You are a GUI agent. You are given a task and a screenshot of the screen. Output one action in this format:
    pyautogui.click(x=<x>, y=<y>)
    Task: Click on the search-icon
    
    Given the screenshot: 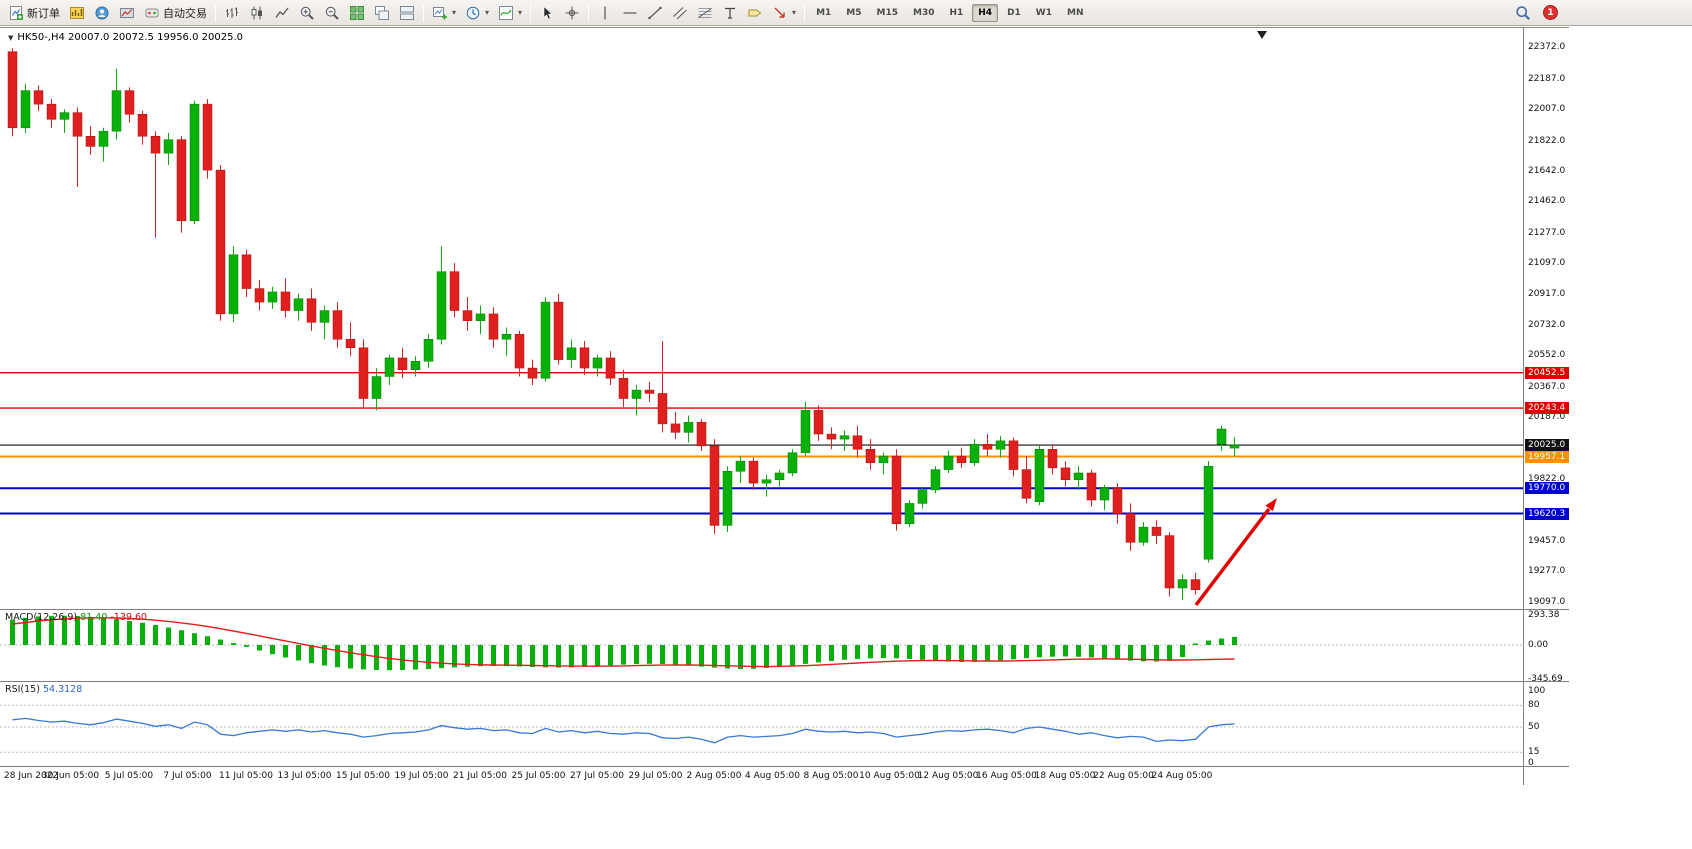 What is the action you would take?
    pyautogui.click(x=1523, y=12)
    